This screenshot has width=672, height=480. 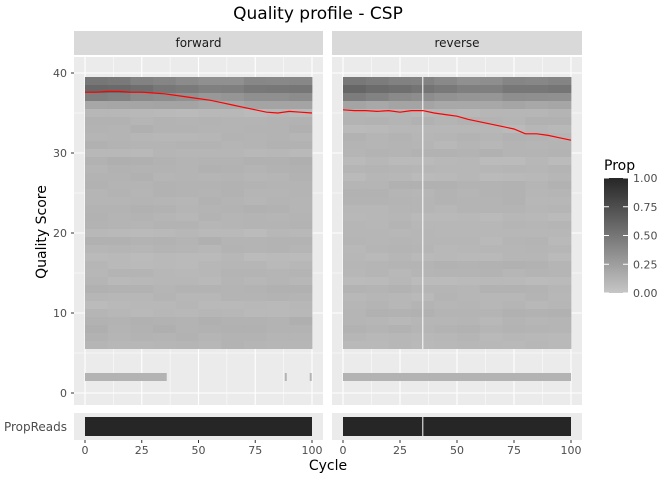 What do you see at coordinates (514, 450) in the screenshot?
I see `x-tick-label: 75` at bounding box center [514, 450].